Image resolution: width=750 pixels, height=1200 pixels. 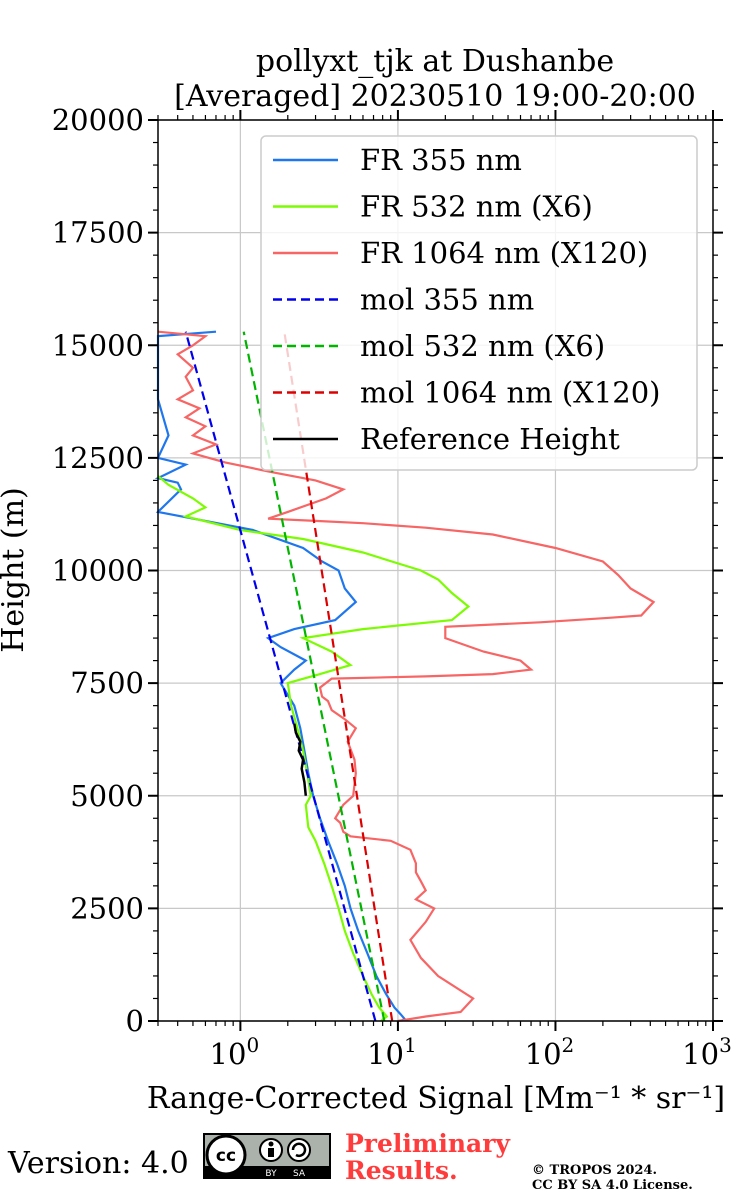 I want to click on cc-icon, so click(x=226, y=1155).